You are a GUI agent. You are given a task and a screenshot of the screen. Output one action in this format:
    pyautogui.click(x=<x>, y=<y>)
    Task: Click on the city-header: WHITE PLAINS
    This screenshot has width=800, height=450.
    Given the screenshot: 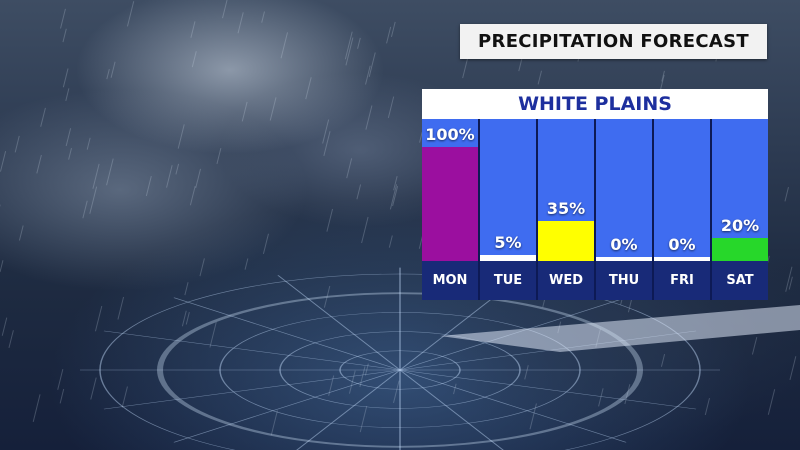 What is the action you would take?
    pyautogui.click(x=595, y=104)
    